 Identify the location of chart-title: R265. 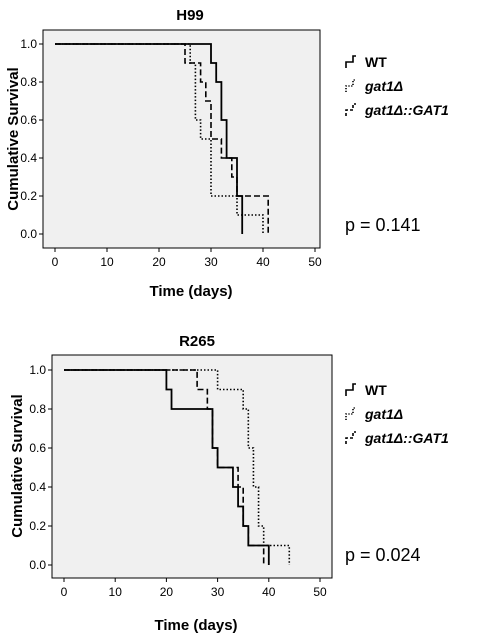
(197, 341).